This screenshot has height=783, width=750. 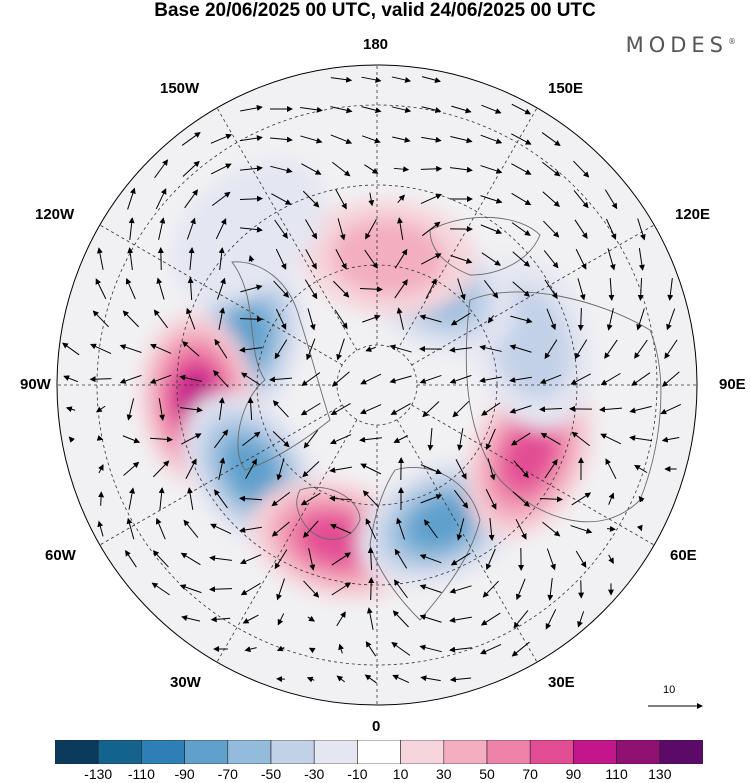 What do you see at coordinates (425, 544) in the screenshot?
I see `coastline-europe` at bounding box center [425, 544].